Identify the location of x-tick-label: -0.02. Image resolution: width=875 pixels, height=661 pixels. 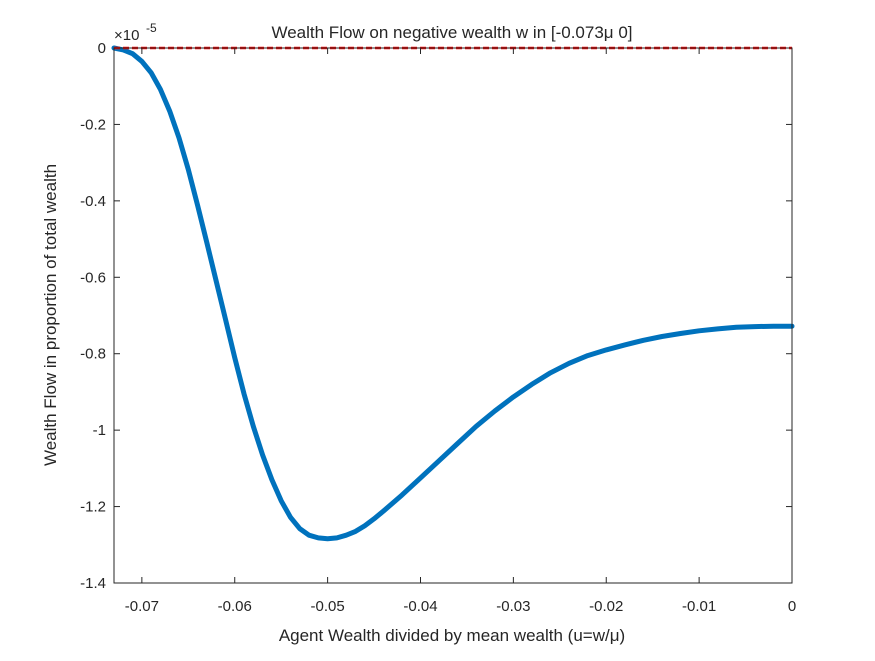
(606, 606).